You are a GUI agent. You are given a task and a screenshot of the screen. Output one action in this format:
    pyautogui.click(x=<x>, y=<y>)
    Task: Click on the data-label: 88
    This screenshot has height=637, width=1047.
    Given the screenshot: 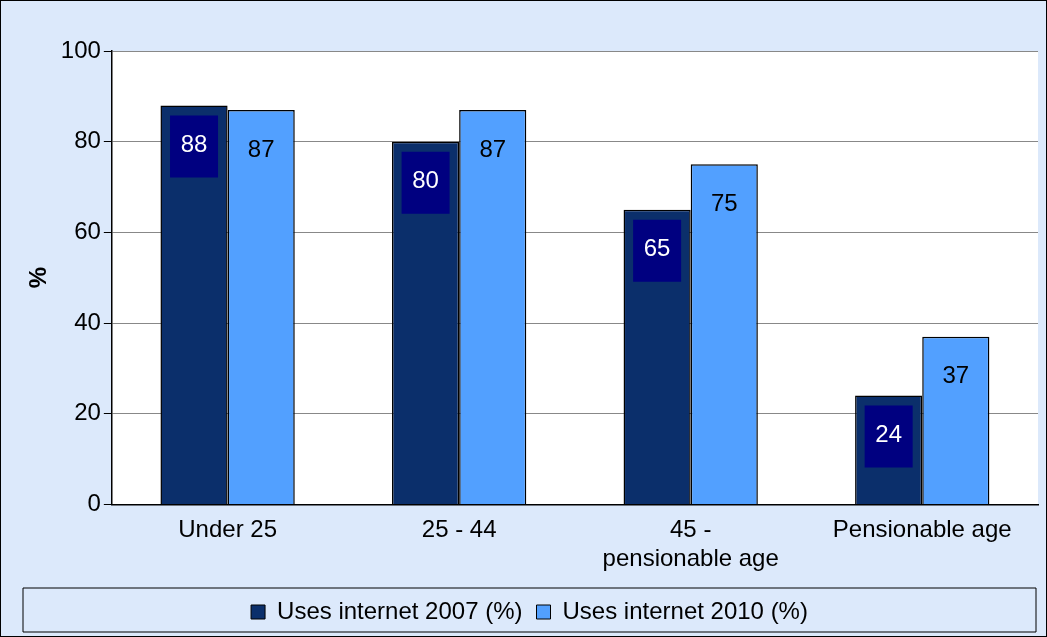 What is the action you would take?
    pyautogui.click(x=194, y=144)
    